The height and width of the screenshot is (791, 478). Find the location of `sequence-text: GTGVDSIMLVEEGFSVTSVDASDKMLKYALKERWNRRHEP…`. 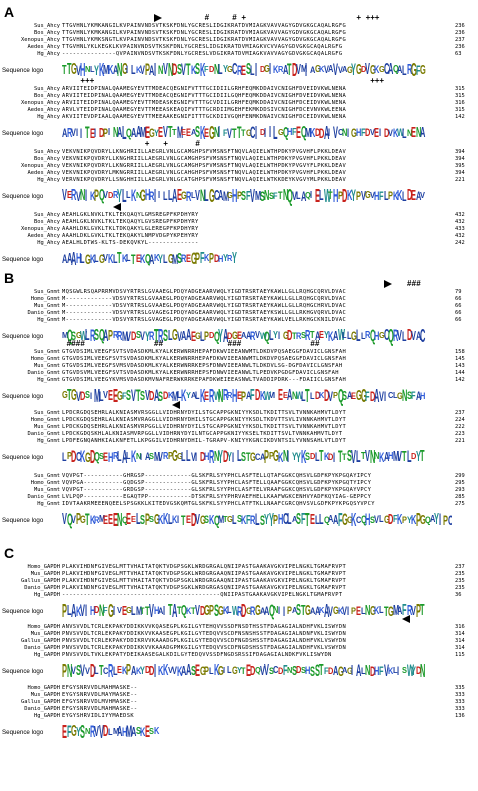

sequence-text: GTGVDSIMLVEEGFSVTSVDASDKMLKYALKERWNRRHEP… is located at coordinates (204, 359).